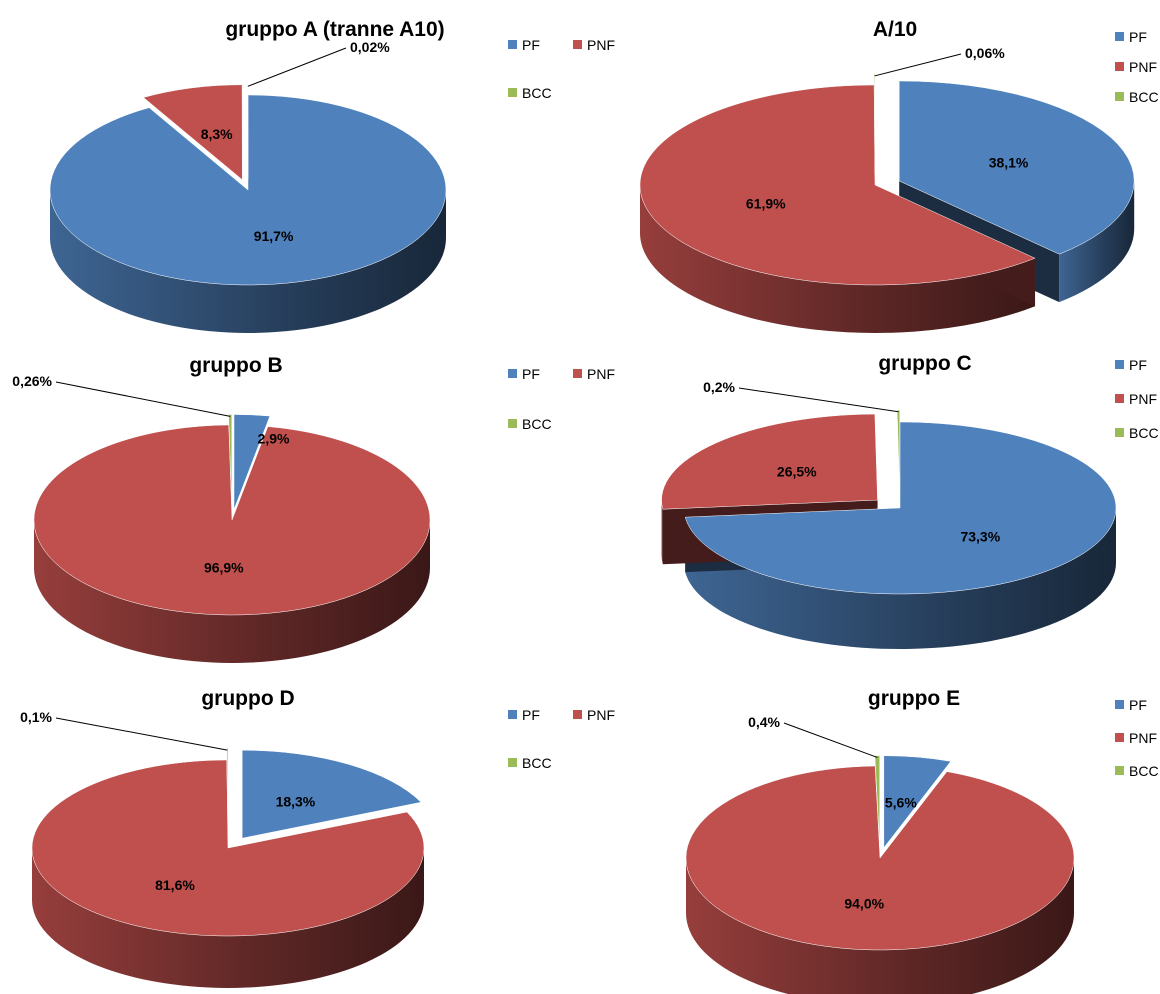 This screenshot has width=1160, height=994. What do you see at coordinates (797, 472) in the screenshot?
I see `data-label-pnf: 26,5%` at bounding box center [797, 472].